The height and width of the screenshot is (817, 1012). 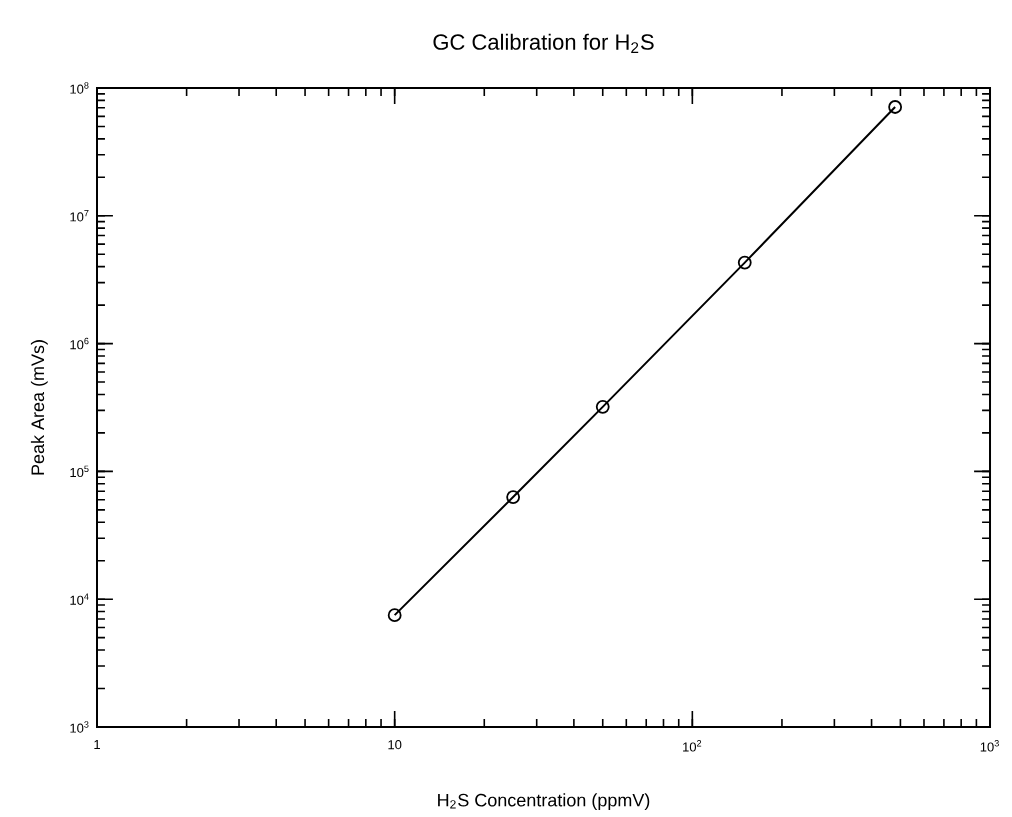 What do you see at coordinates (79, 599) in the screenshot?
I see `y-tick-label: 10$^{4}$` at bounding box center [79, 599].